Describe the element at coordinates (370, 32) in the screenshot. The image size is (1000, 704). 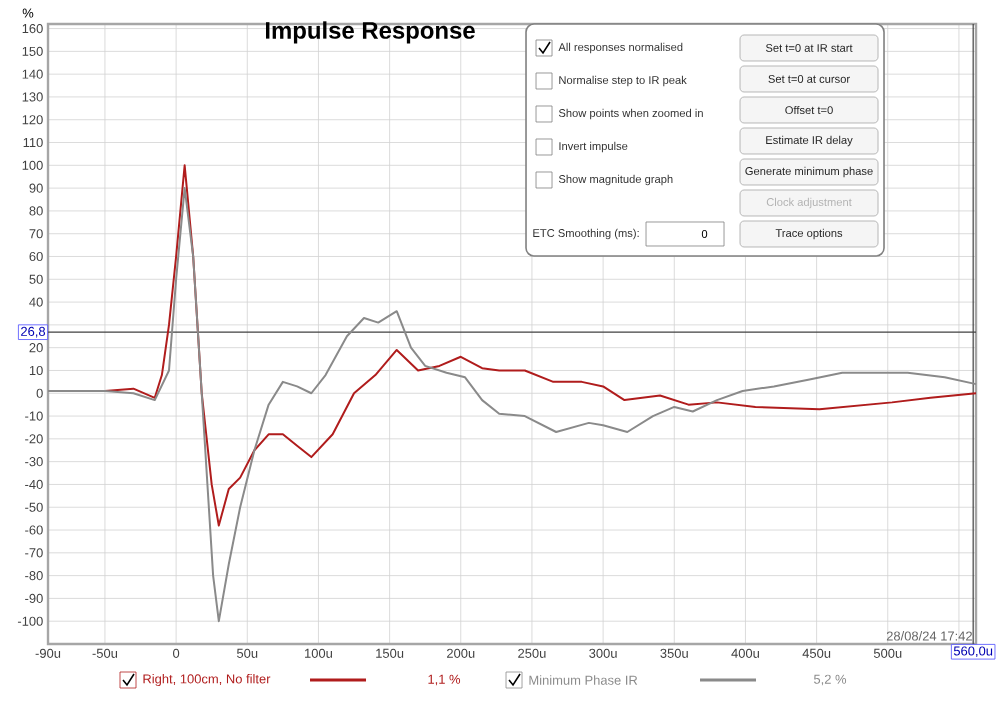
I see `chart-title: Impulse Response` at that location.